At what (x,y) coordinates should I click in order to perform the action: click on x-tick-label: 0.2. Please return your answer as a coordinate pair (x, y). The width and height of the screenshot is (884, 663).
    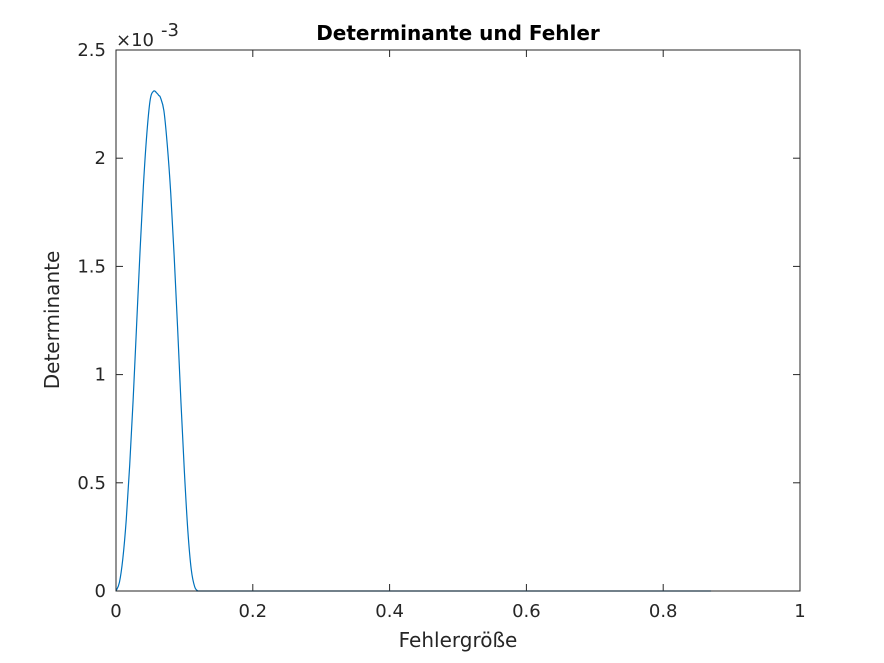
    Looking at the image, I should click on (252, 611).